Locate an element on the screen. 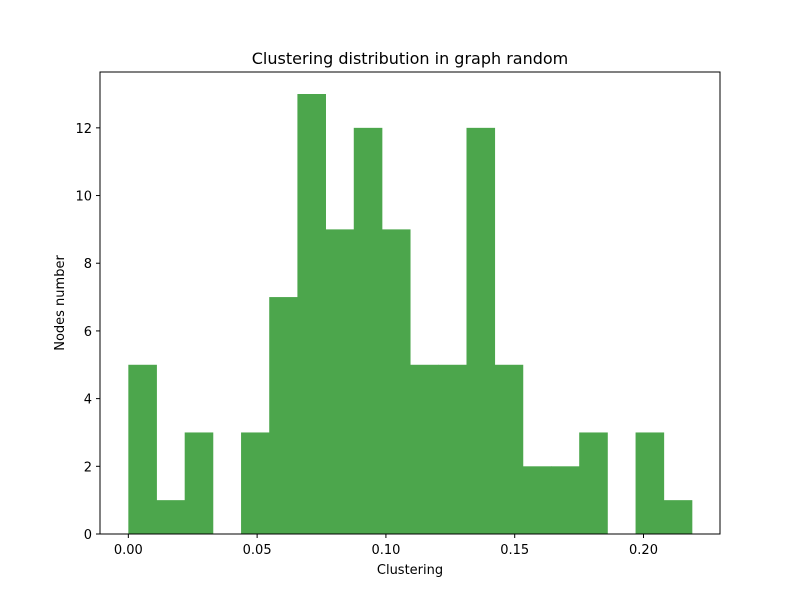 This screenshot has width=800, height=600. y-tick-label: 10 is located at coordinates (83, 197).